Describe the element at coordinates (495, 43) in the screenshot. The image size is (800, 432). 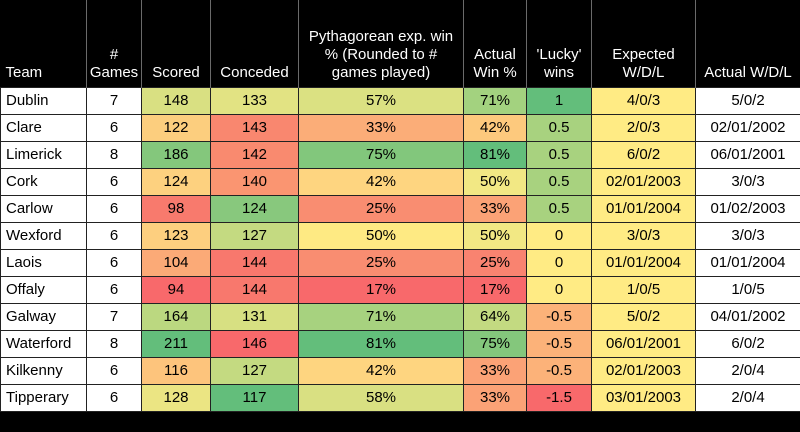
I see `header-actual-win: Actual Win %` at that location.